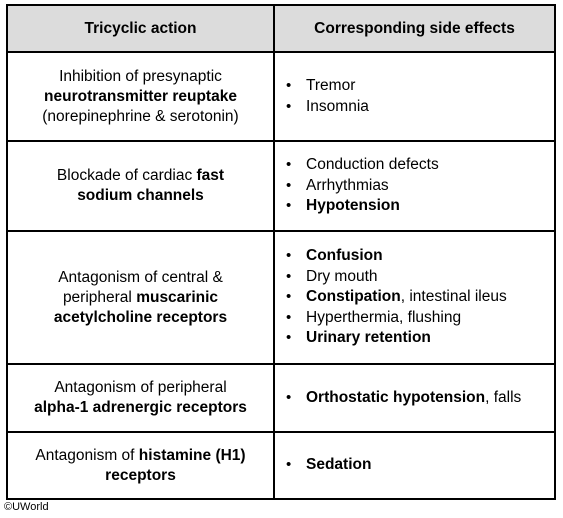  I want to click on effects-cell: Tremor Insomnia, so click(414, 96).